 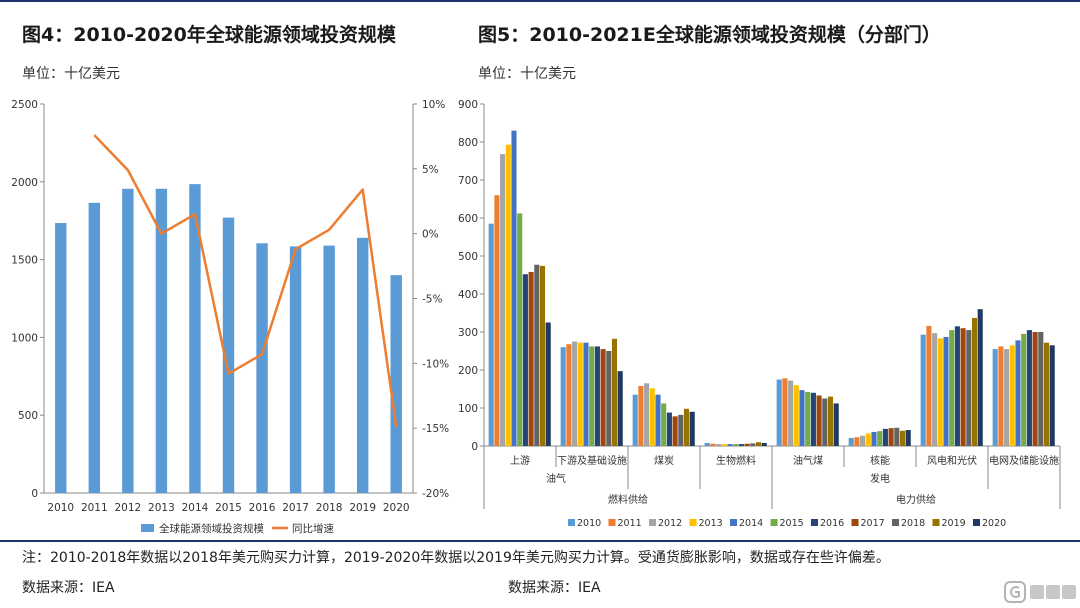 I want to click on category-label: 生物燃料, so click(x=736, y=460).